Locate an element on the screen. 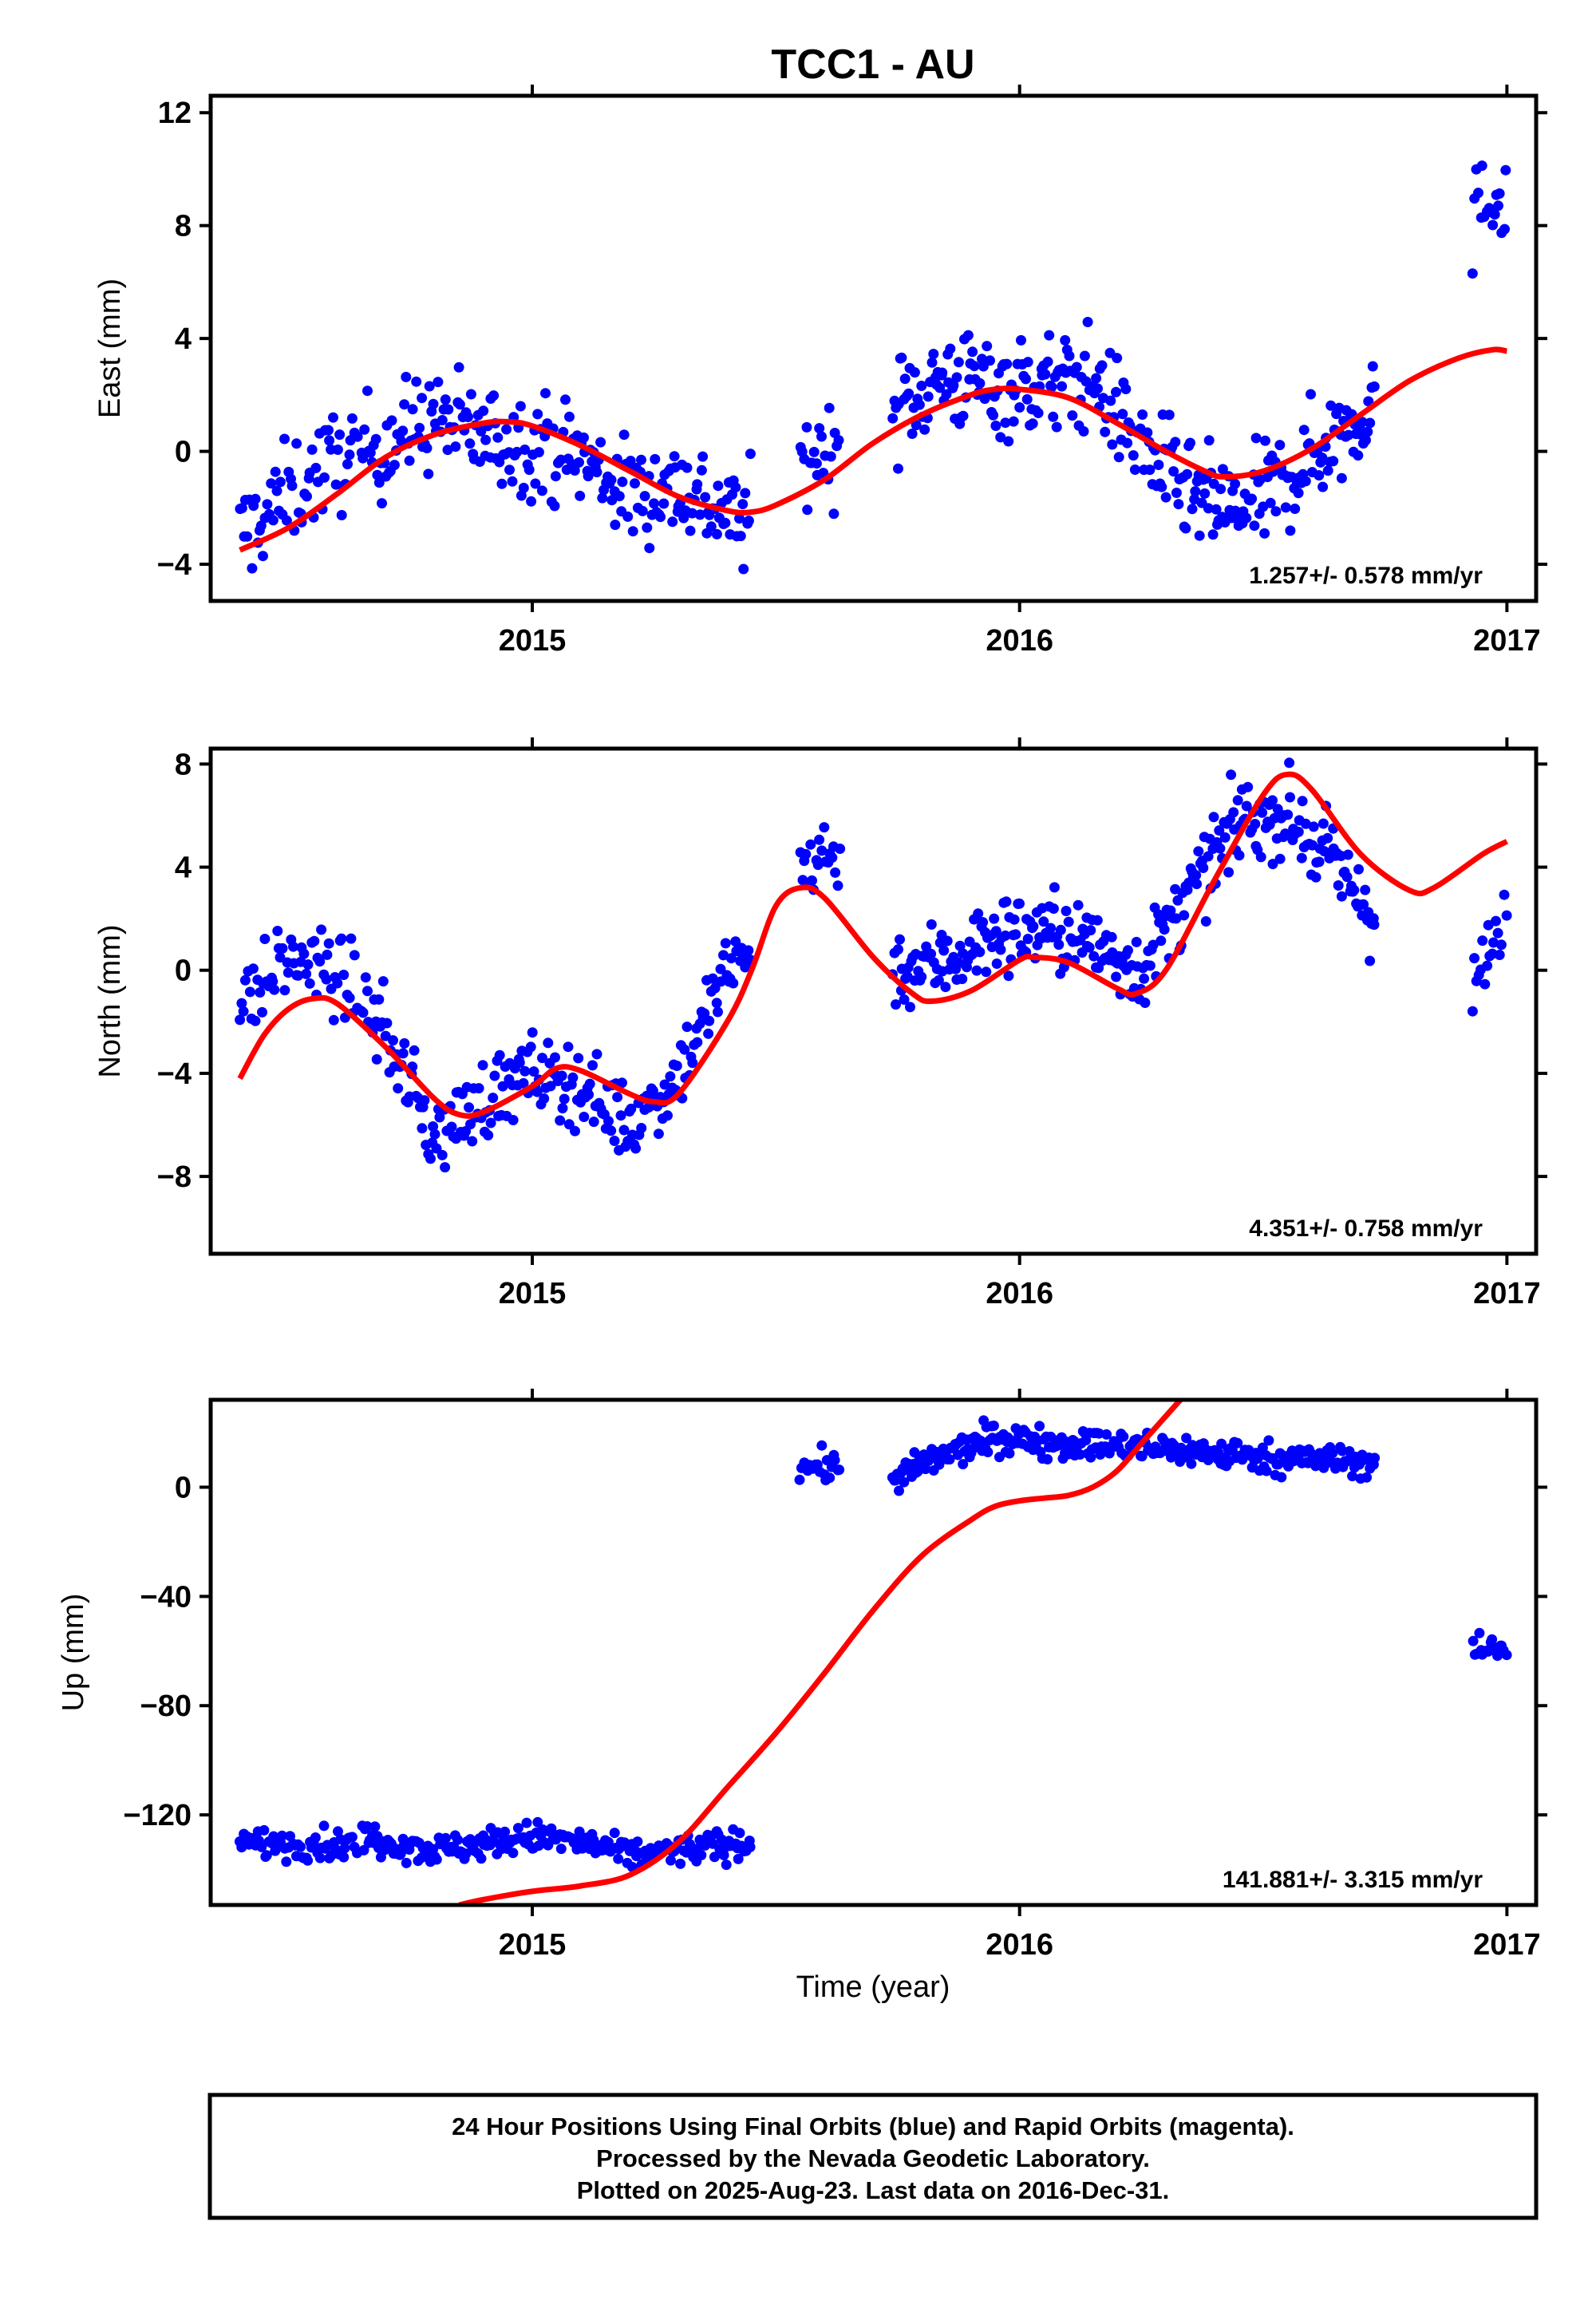  plot-area is located at coordinates (873, 367).